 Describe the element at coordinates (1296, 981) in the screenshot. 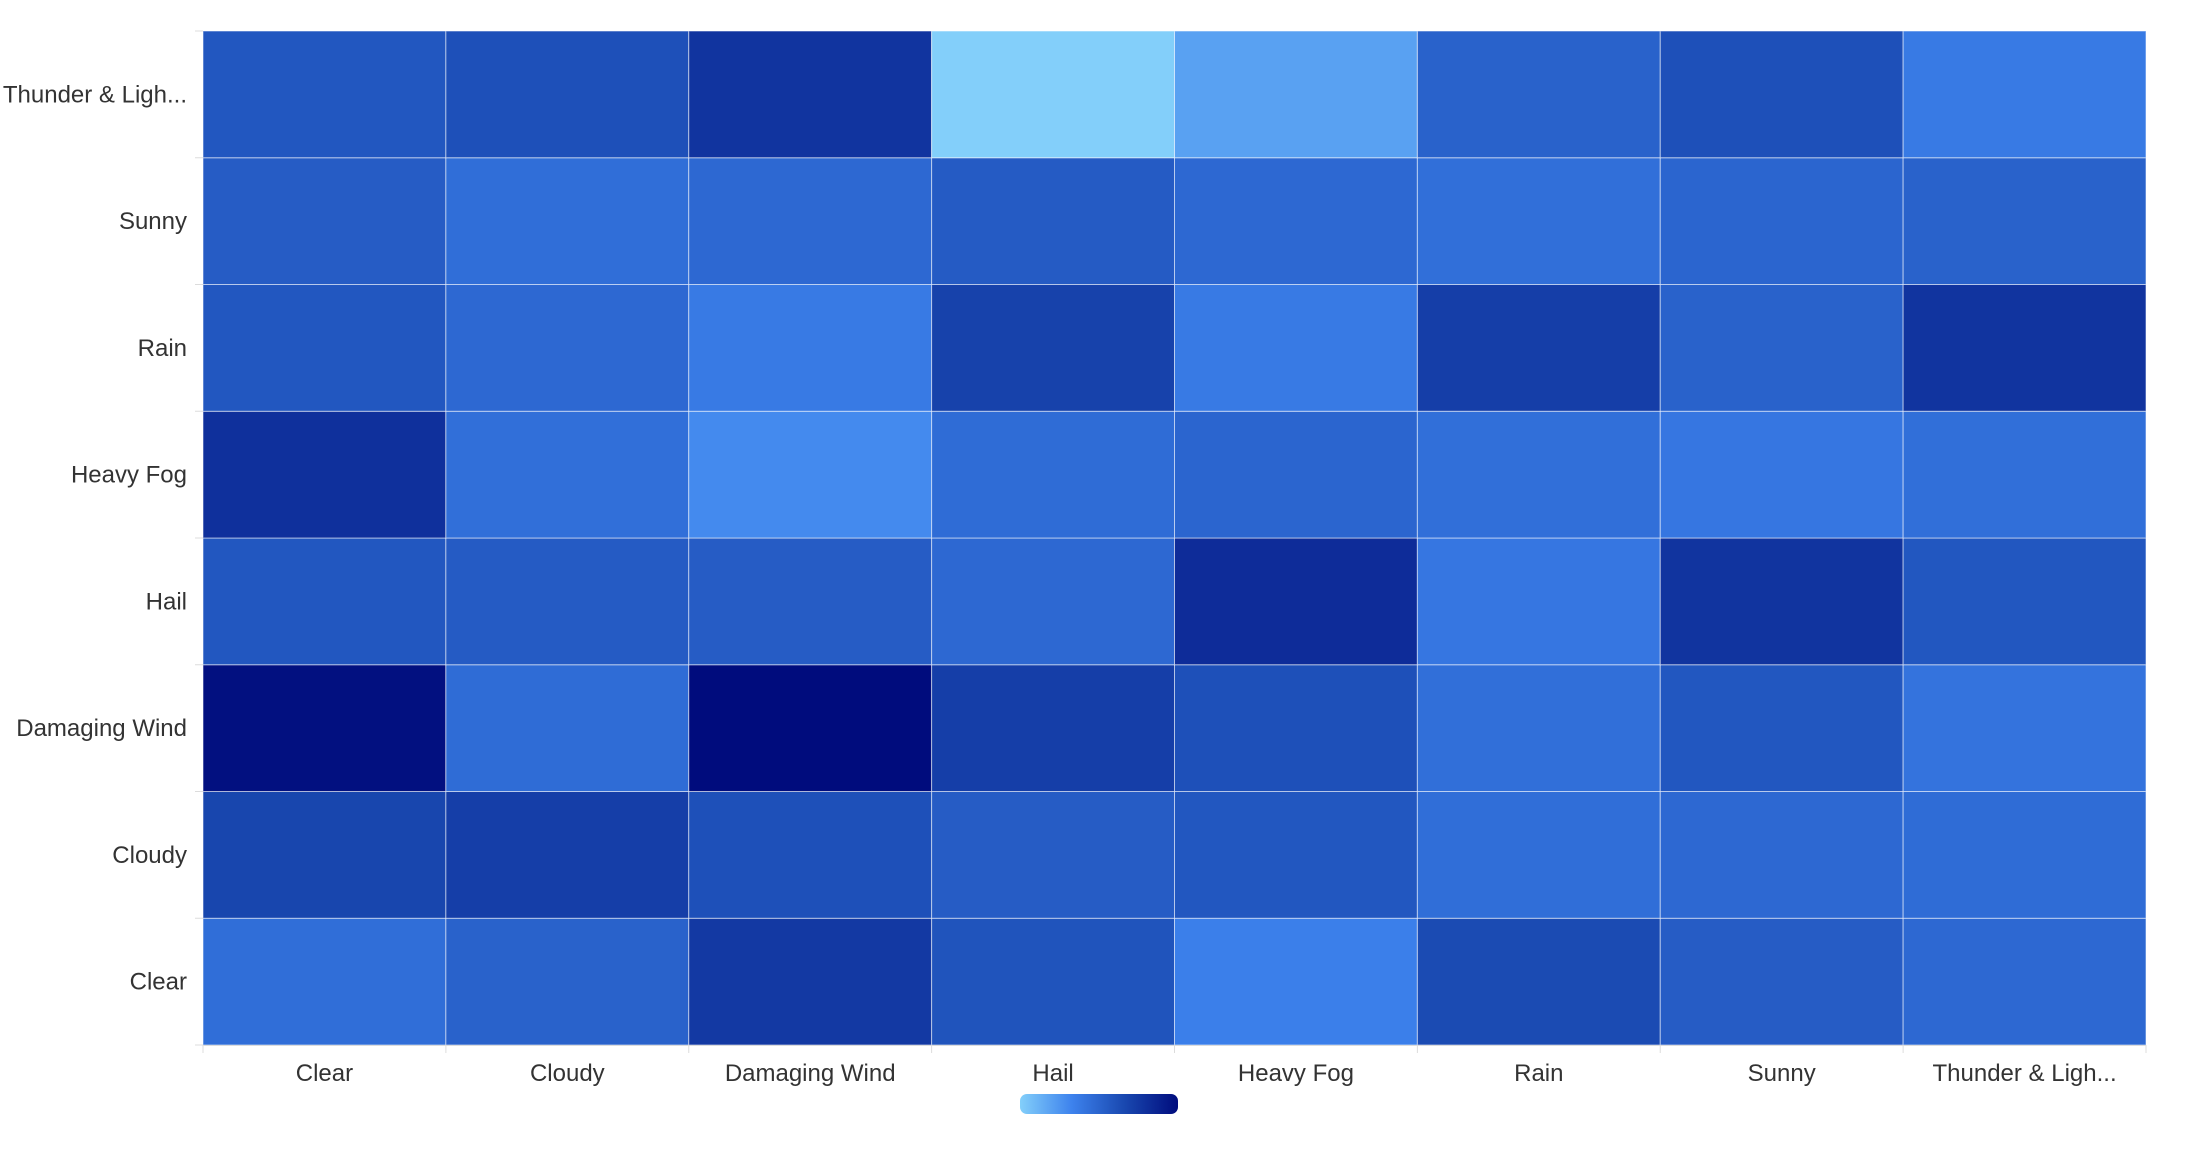

I see `heatmap-cell-clear-x-heavy-fog` at that location.